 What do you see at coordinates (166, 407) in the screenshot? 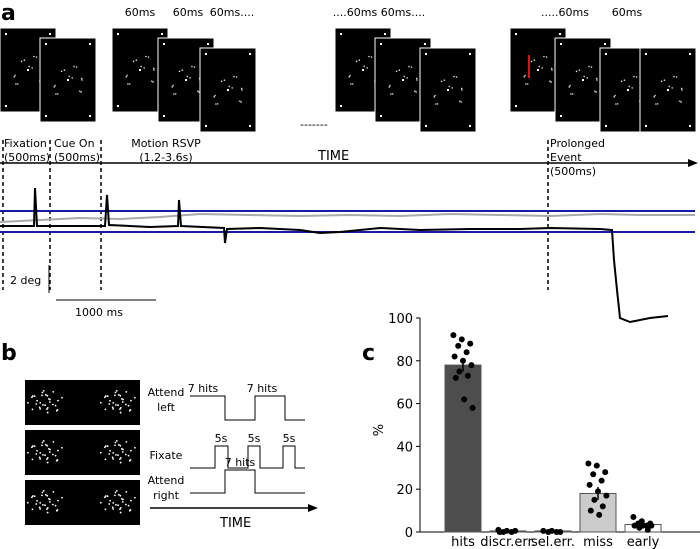
I see `row-label: left` at bounding box center [166, 407].